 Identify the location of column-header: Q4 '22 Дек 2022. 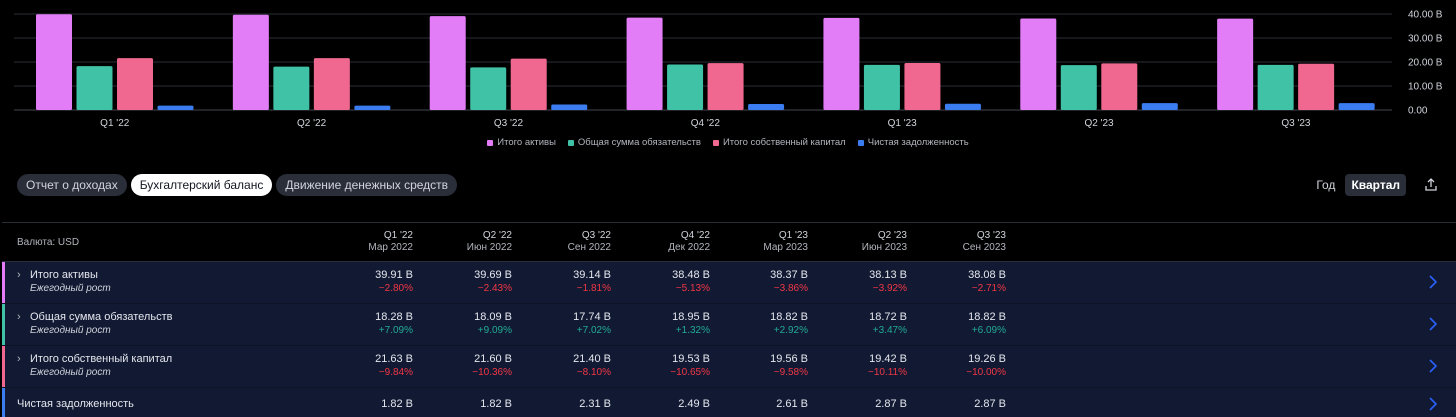
(670, 242).